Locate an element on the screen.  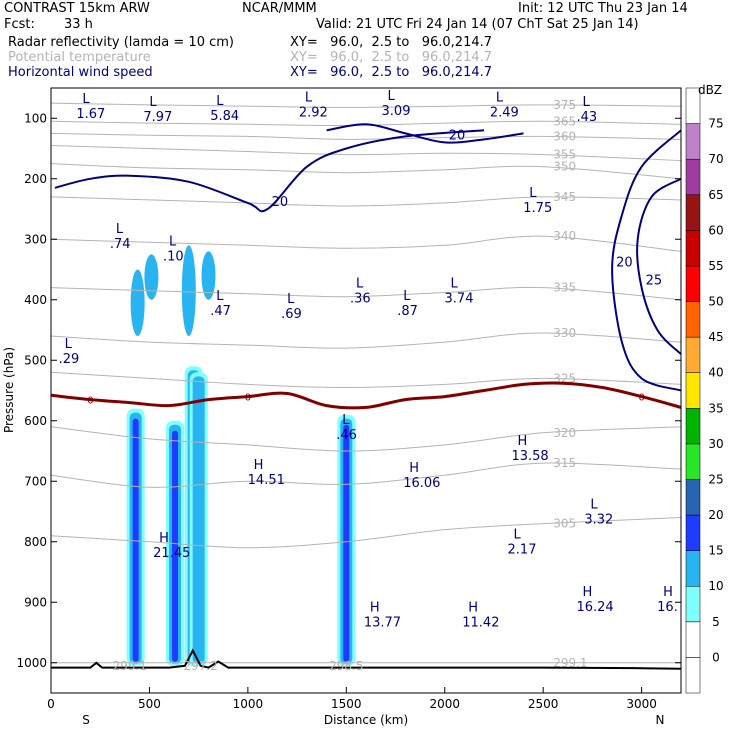
field-name-wind: Horizontal wind speed is located at coordinates (80, 72).